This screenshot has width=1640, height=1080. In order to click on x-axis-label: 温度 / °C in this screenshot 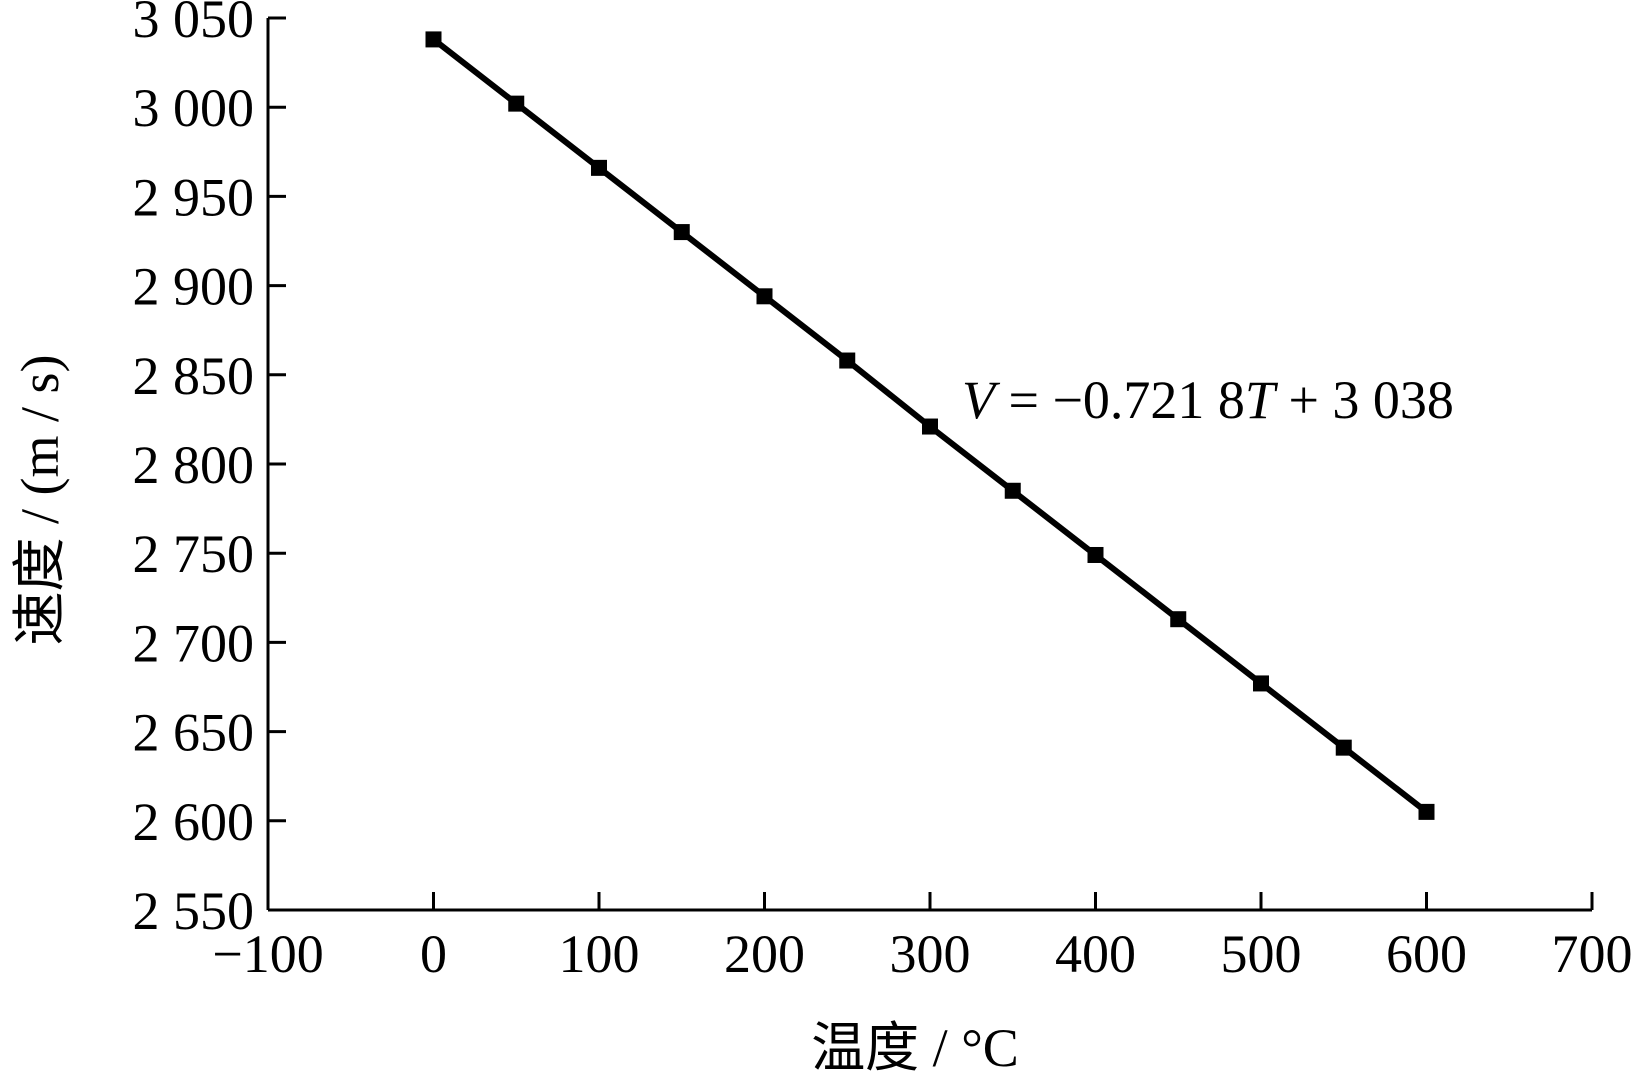, I will do `click(915, 1048)`.